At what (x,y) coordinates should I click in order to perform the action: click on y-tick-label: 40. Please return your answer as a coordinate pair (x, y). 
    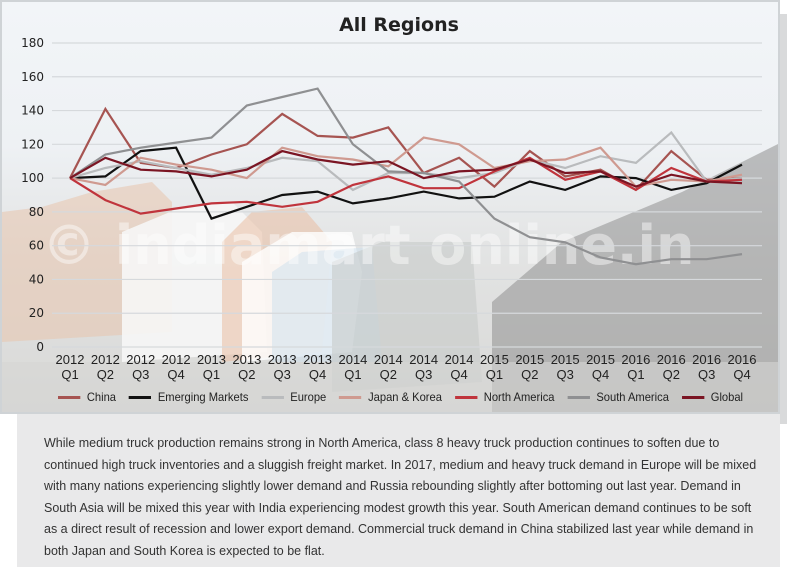
    Looking at the image, I should click on (36, 279).